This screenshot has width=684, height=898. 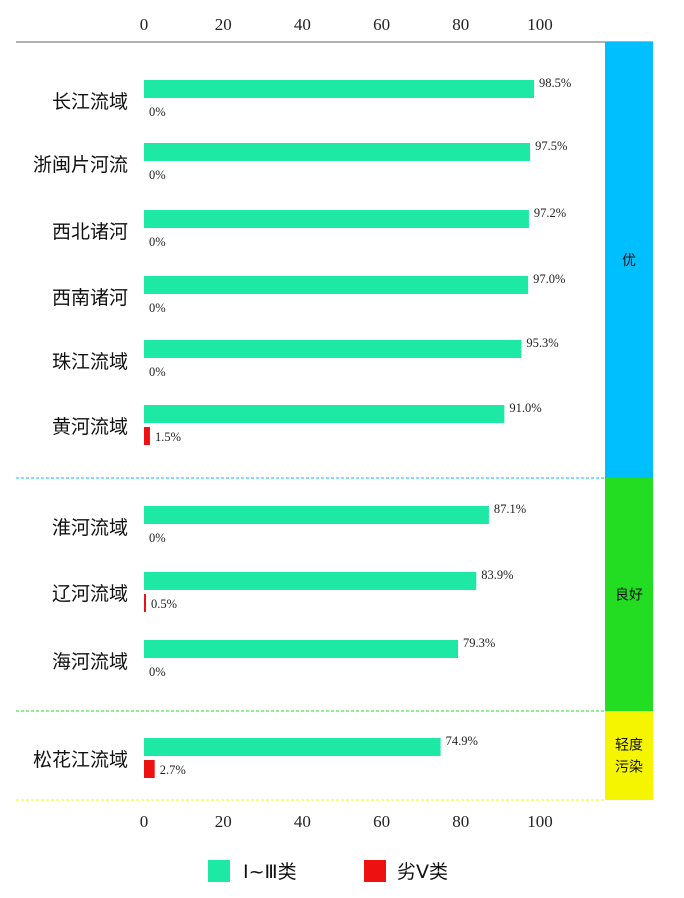 What do you see at coordinates (168, 437) in the screenshot?
I see `value-label-class-5-plus: 1.5%` at bounding box center [168, 437].